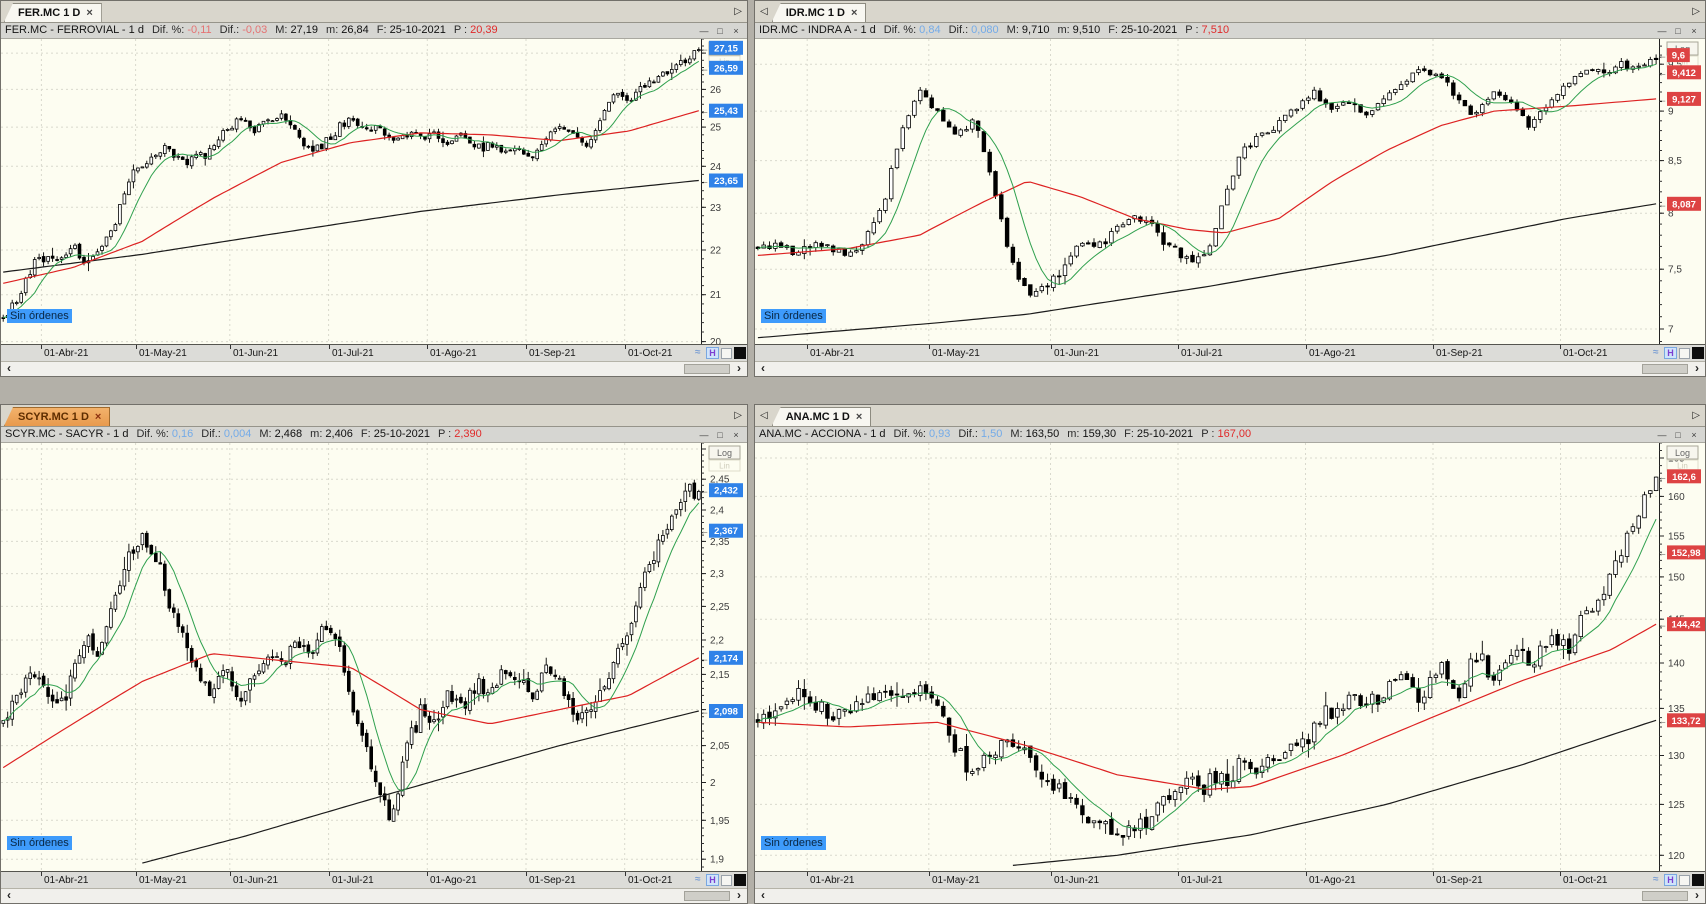 This screenshot has width=1706, height=904. What do you see at coordinates (229, 30) in the screenshot?
I see `info-field-label: Dif.:` at bounding box center [229, 30].